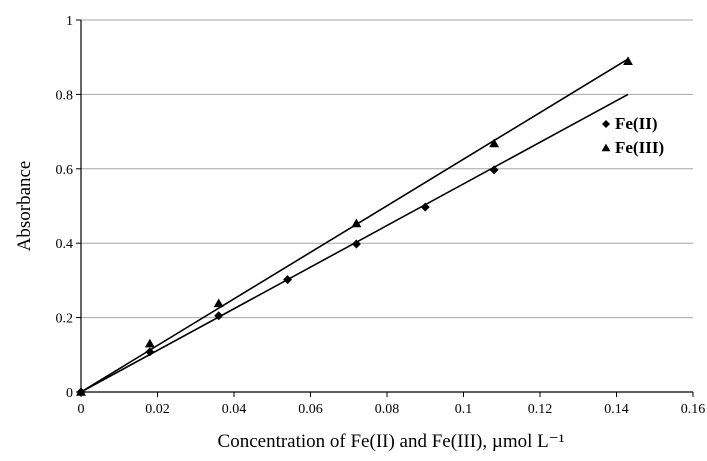 The image size is (707, 461). What do you see at coordinates (65, 170) in the screenshot?
I see `y-tick-label: 0.6` at bounding box center [65, 170].